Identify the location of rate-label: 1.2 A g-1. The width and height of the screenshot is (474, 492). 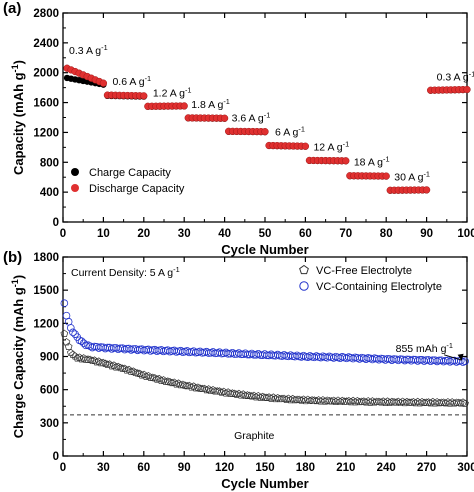
(172, 92).